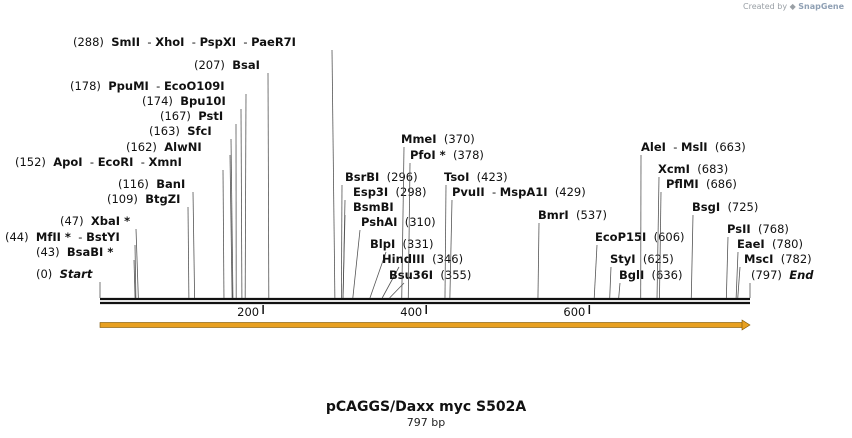 This screenshot has height=438, width=852. What do you see at coordinates (147, 86) in the screenshot?
I see `site-label: (178) PpuMI - EcoO109I` at bounding box center [147, 86].